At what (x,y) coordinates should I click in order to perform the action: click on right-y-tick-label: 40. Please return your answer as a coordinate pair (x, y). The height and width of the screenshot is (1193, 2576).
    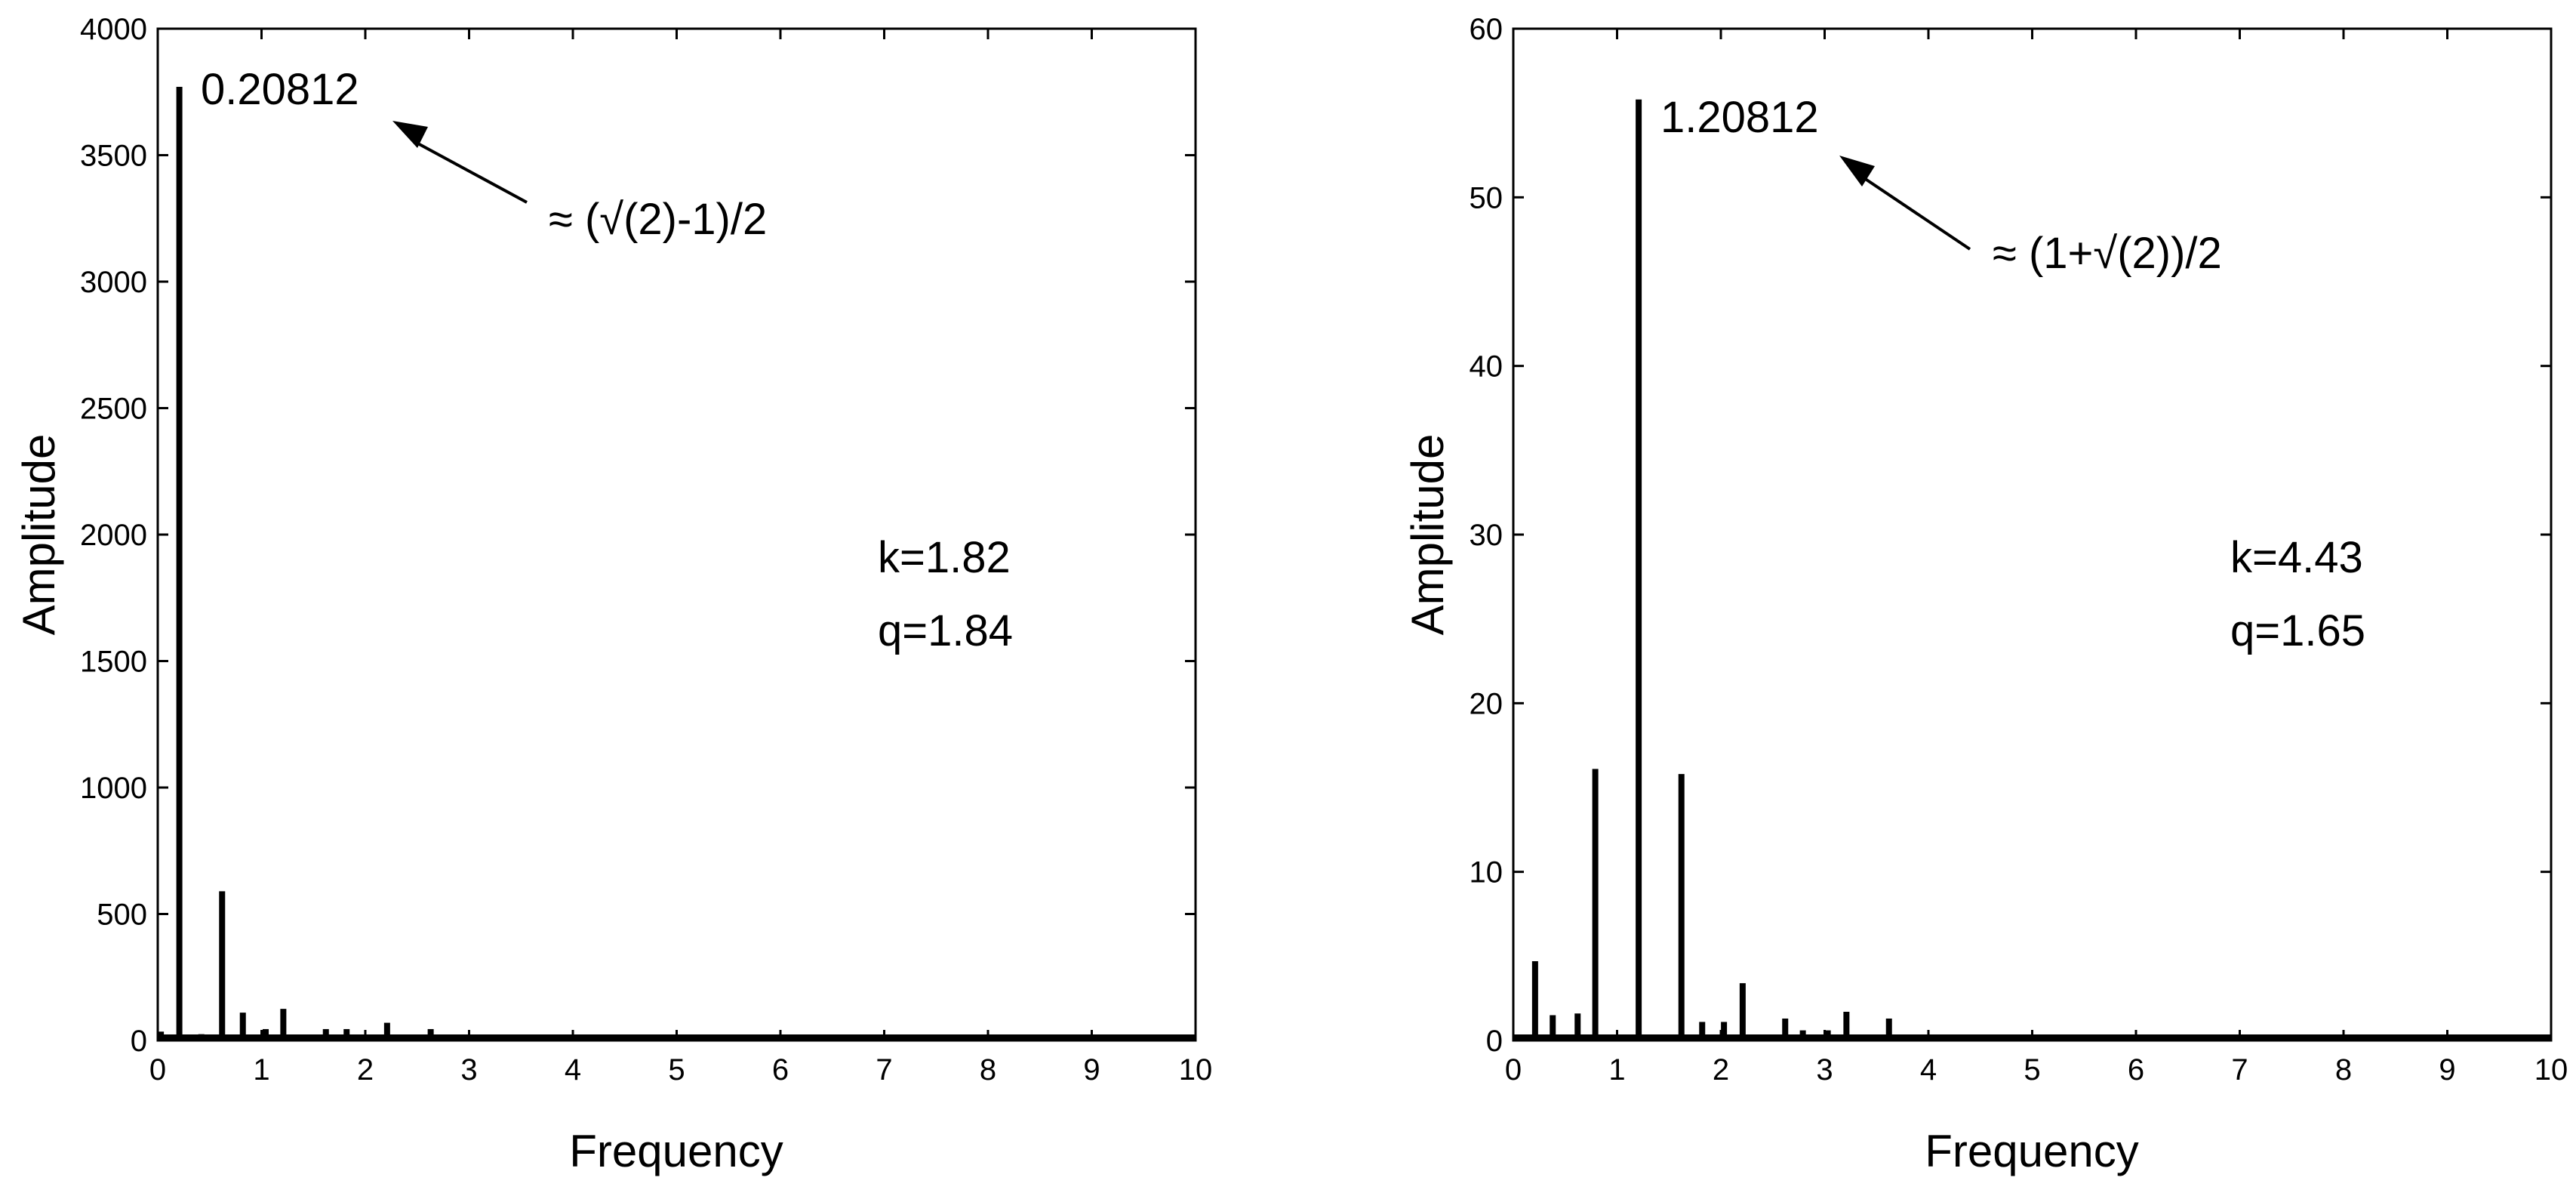
    Looking at the image, I should click on (1486, 367).